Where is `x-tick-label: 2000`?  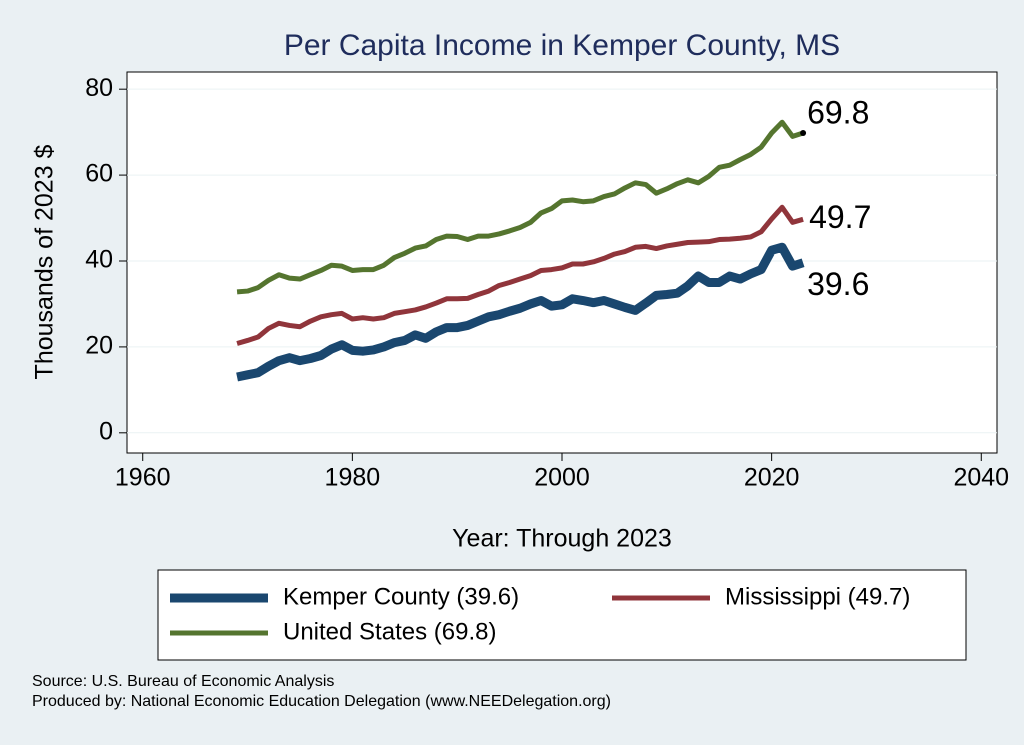 x-tick-label: 2000 is located at coordinates (562, 478).